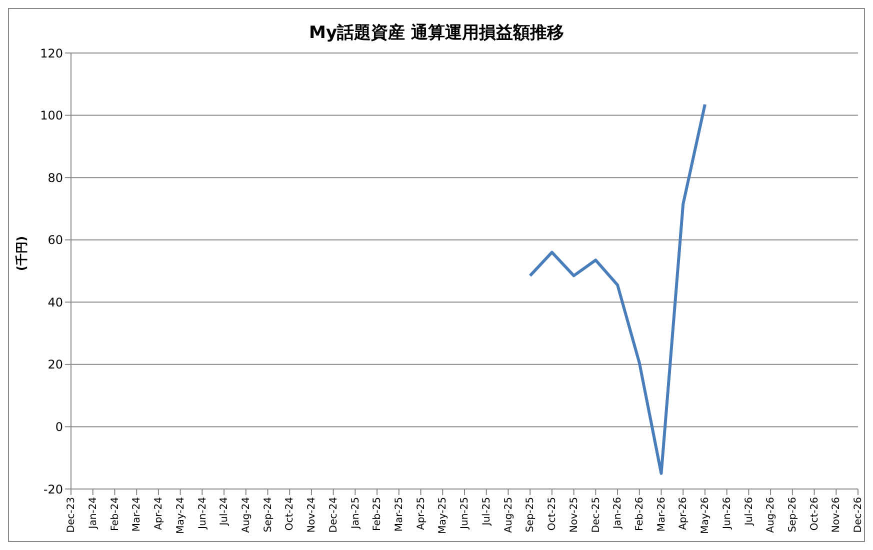 This screenshot has height=550, width=873. Describe the element at coordinates (640, 514) in the screenshot. I see `x-tick-label: Feb-26` at that location.